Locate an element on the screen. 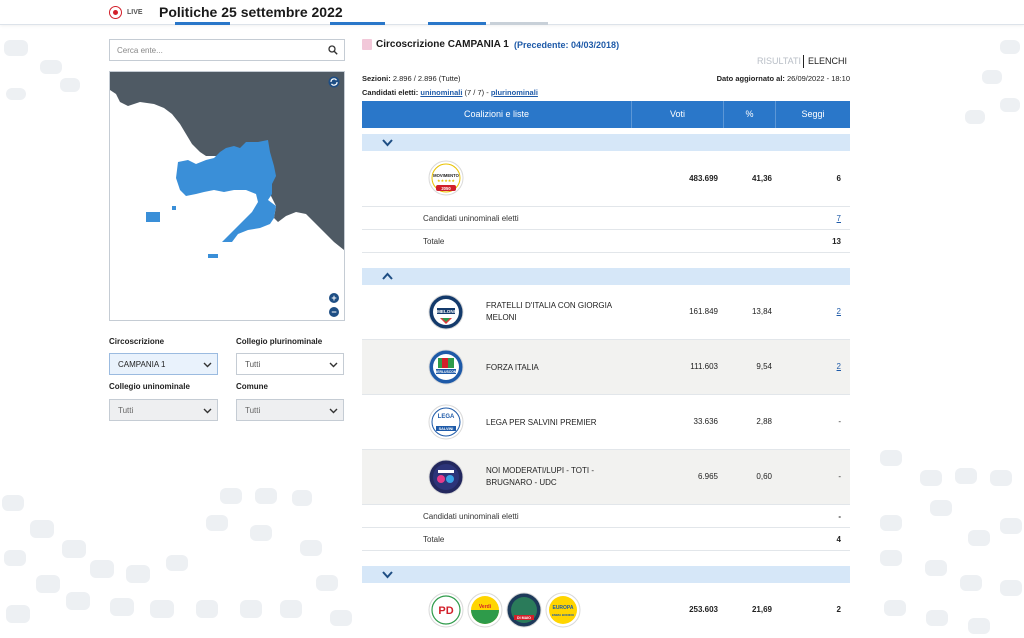 The width and height of the screenshot is (1024, 638). sezioni-label: Sezioni: is located at coordinates (376, 78).